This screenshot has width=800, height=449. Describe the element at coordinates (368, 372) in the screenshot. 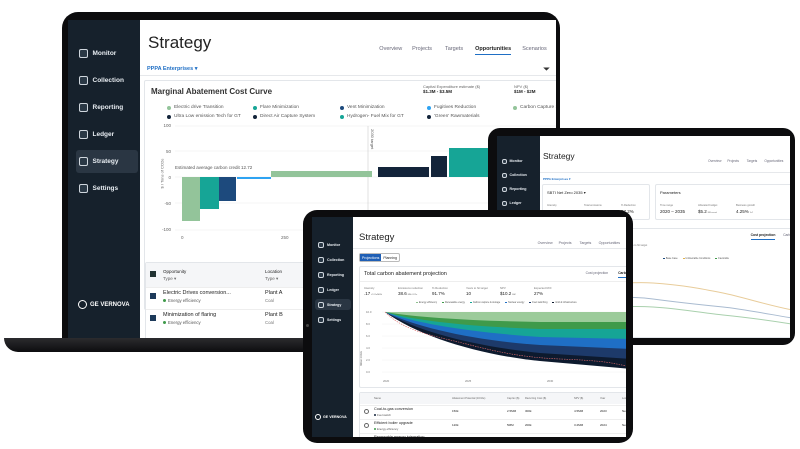

I see `y-tick: 0.0` at that location.